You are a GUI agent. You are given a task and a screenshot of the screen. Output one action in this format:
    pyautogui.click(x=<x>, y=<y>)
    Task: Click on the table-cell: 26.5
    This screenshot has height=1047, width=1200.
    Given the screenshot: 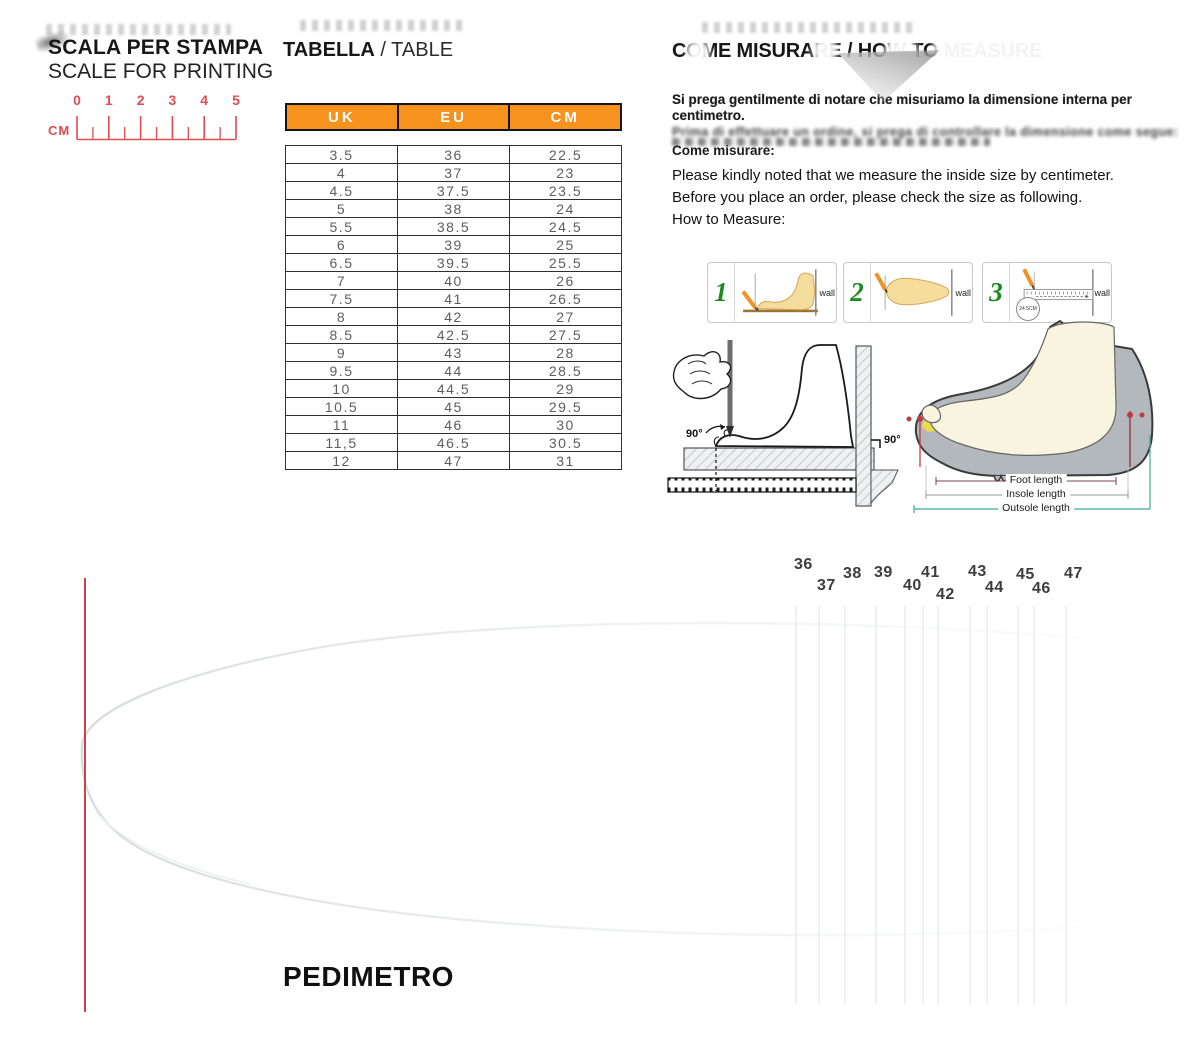 What is the action you would take?
    pyautogui.click(x=565, y=298)
    